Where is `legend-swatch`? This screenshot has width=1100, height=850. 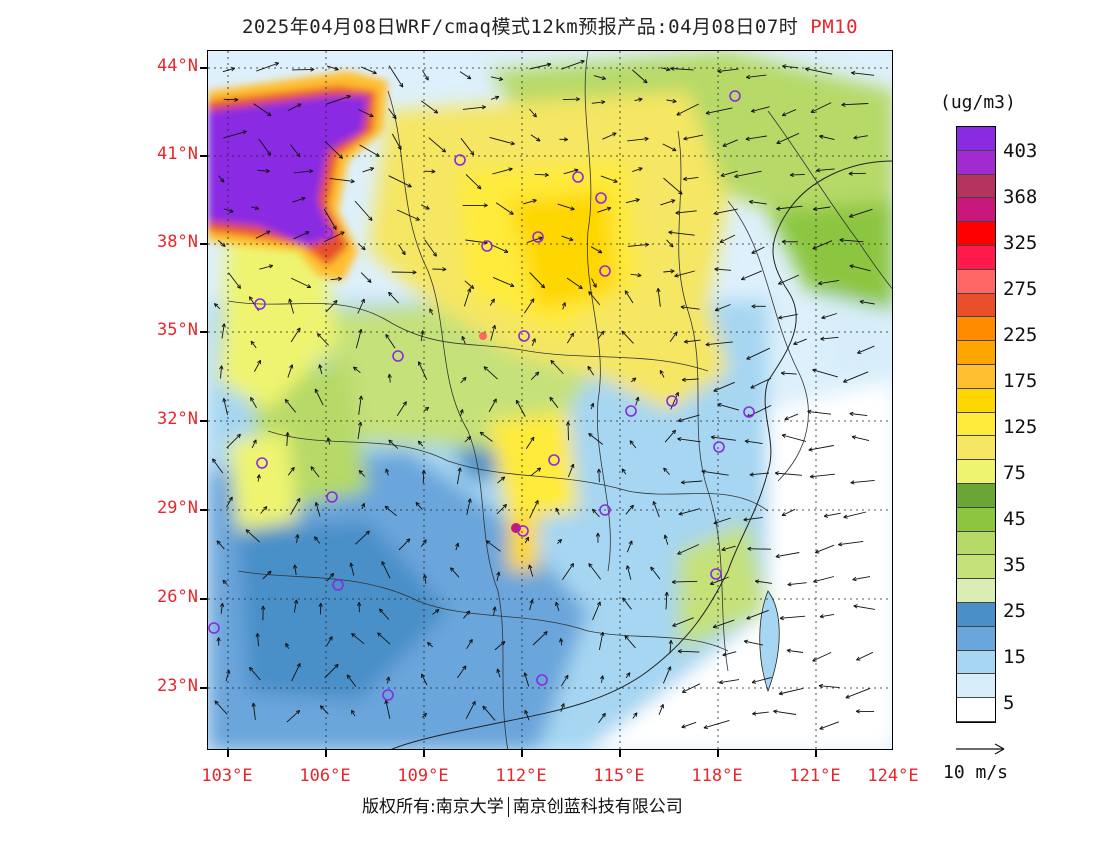
legend-swatch is located at coordinates (976, 710).